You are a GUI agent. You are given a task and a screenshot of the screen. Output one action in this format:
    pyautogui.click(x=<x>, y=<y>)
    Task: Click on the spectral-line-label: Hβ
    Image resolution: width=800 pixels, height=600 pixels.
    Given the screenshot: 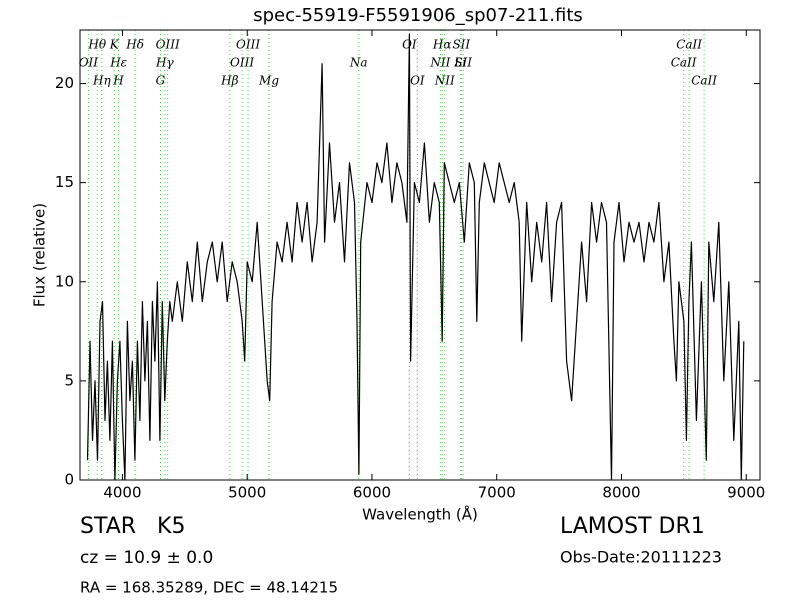 What is the action you would take?
    pyautogui.click(x=229, y=81)
    